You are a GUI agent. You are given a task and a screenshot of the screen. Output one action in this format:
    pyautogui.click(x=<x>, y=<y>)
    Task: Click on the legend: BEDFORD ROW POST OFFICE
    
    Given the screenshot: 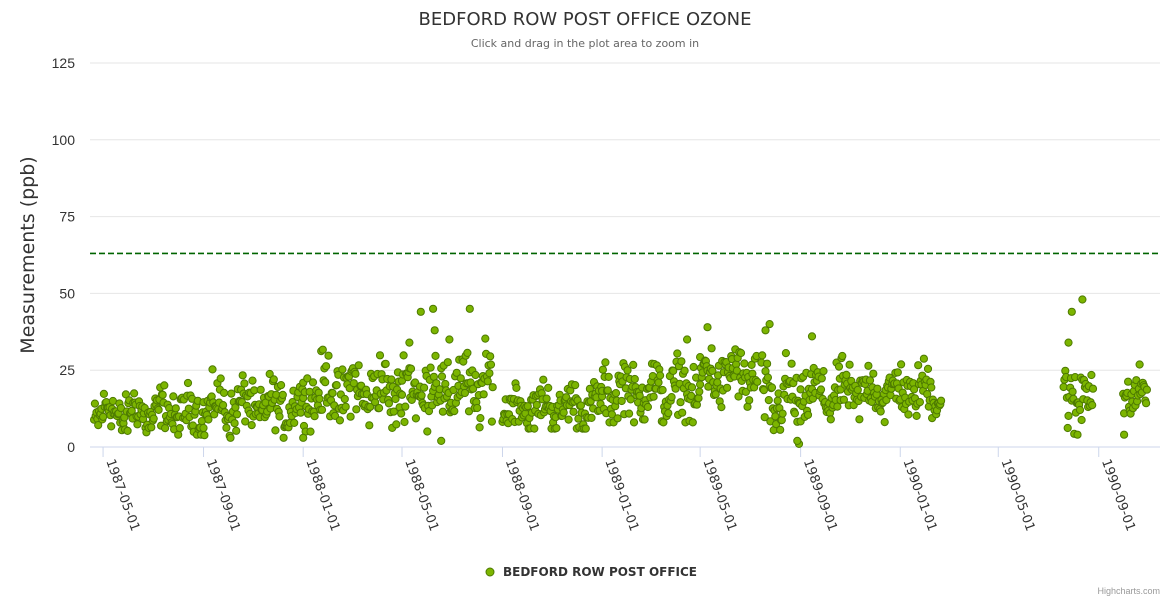 What is the action you would take?
    pyautogui.click(x=591, y=572)
    